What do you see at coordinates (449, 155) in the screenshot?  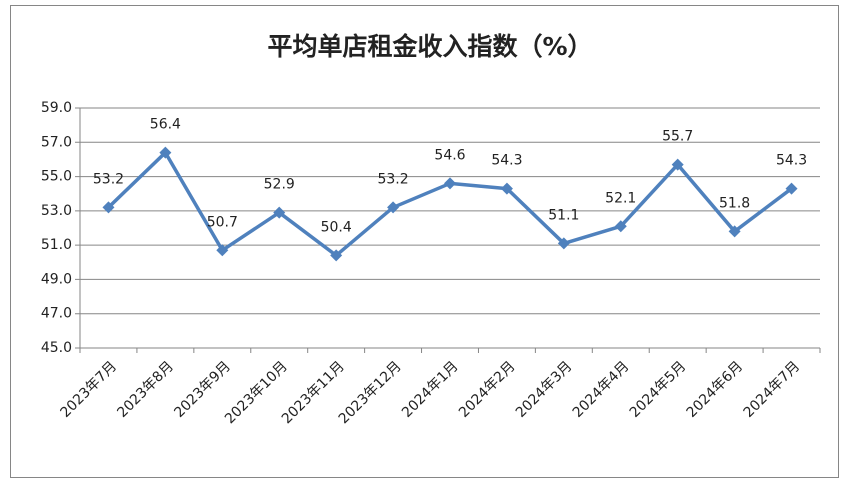 I see `data-label: 54.6` at bounding box center [449, 155].